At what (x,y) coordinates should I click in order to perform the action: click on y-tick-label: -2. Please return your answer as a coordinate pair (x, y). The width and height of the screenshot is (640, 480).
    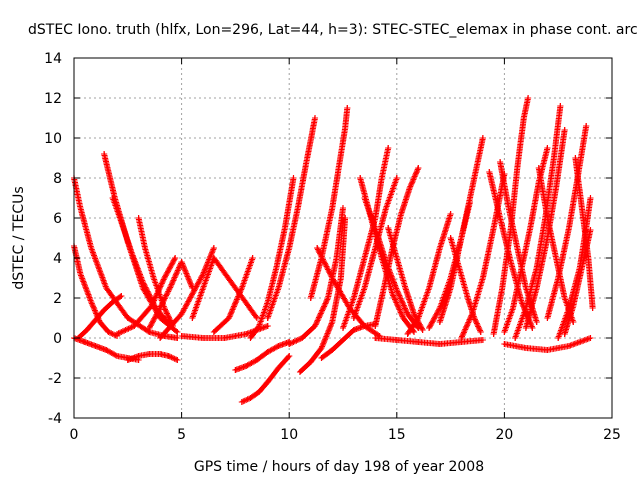
    Looking at the image, I should click on (55, 379).